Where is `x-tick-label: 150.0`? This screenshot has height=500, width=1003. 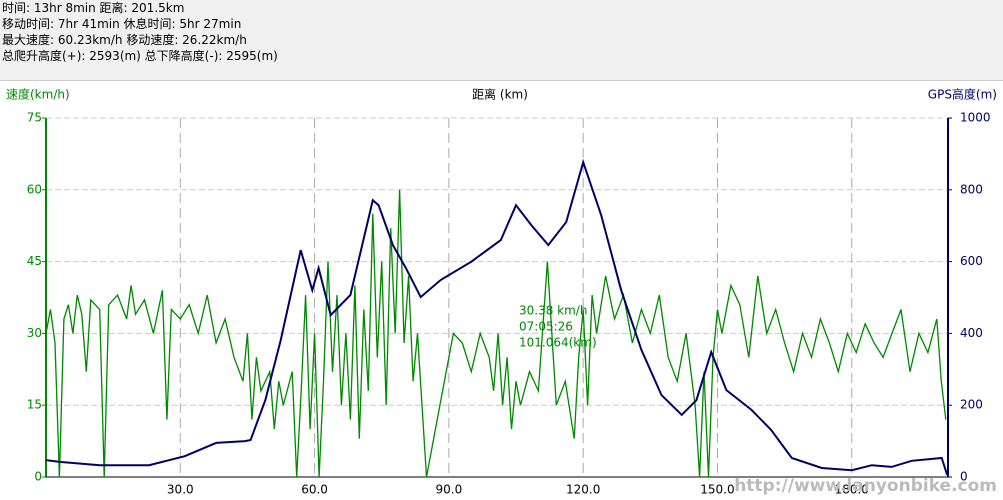
x-tick-label: 150.0 is located at coordinates (717, 490).